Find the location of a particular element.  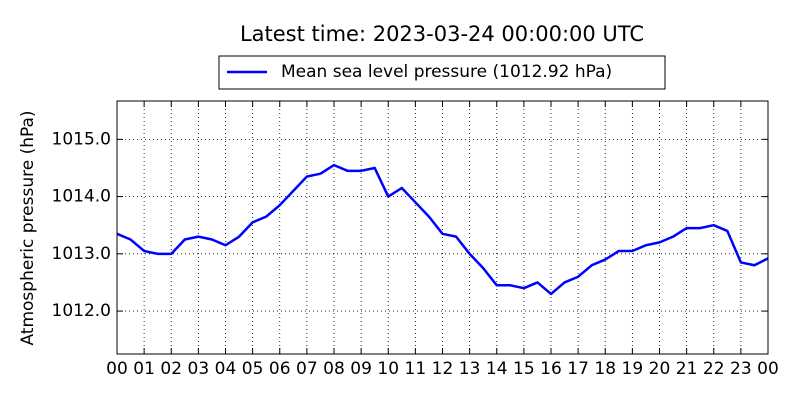

x-tick-label: 08 is located at coordinates (334, 369).